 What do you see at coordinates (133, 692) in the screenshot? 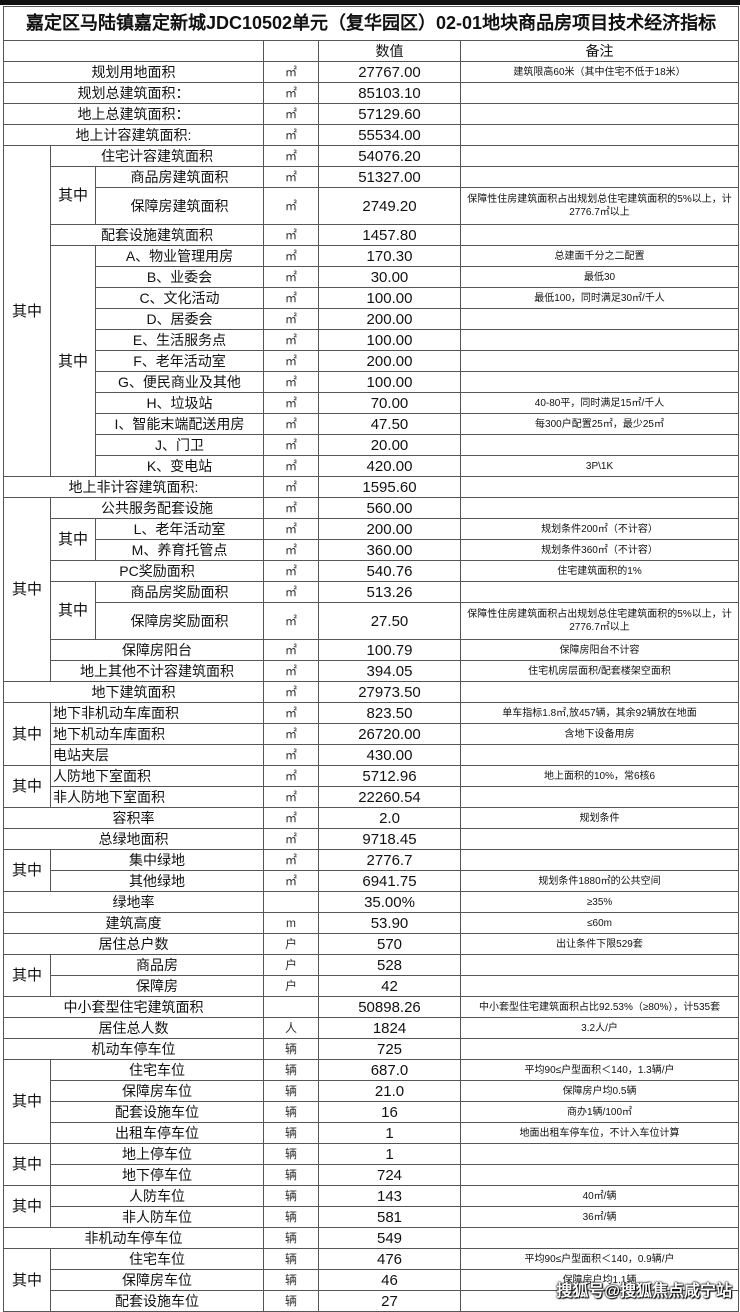
I see `item-label: 地下建筑面积` at bounding box center [133, 692].